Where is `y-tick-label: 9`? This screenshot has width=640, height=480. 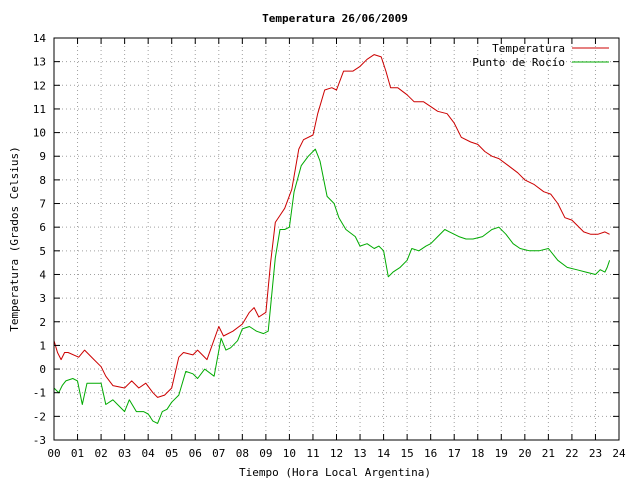
y-tick-label: 9 is located at coordinates (42, 156).